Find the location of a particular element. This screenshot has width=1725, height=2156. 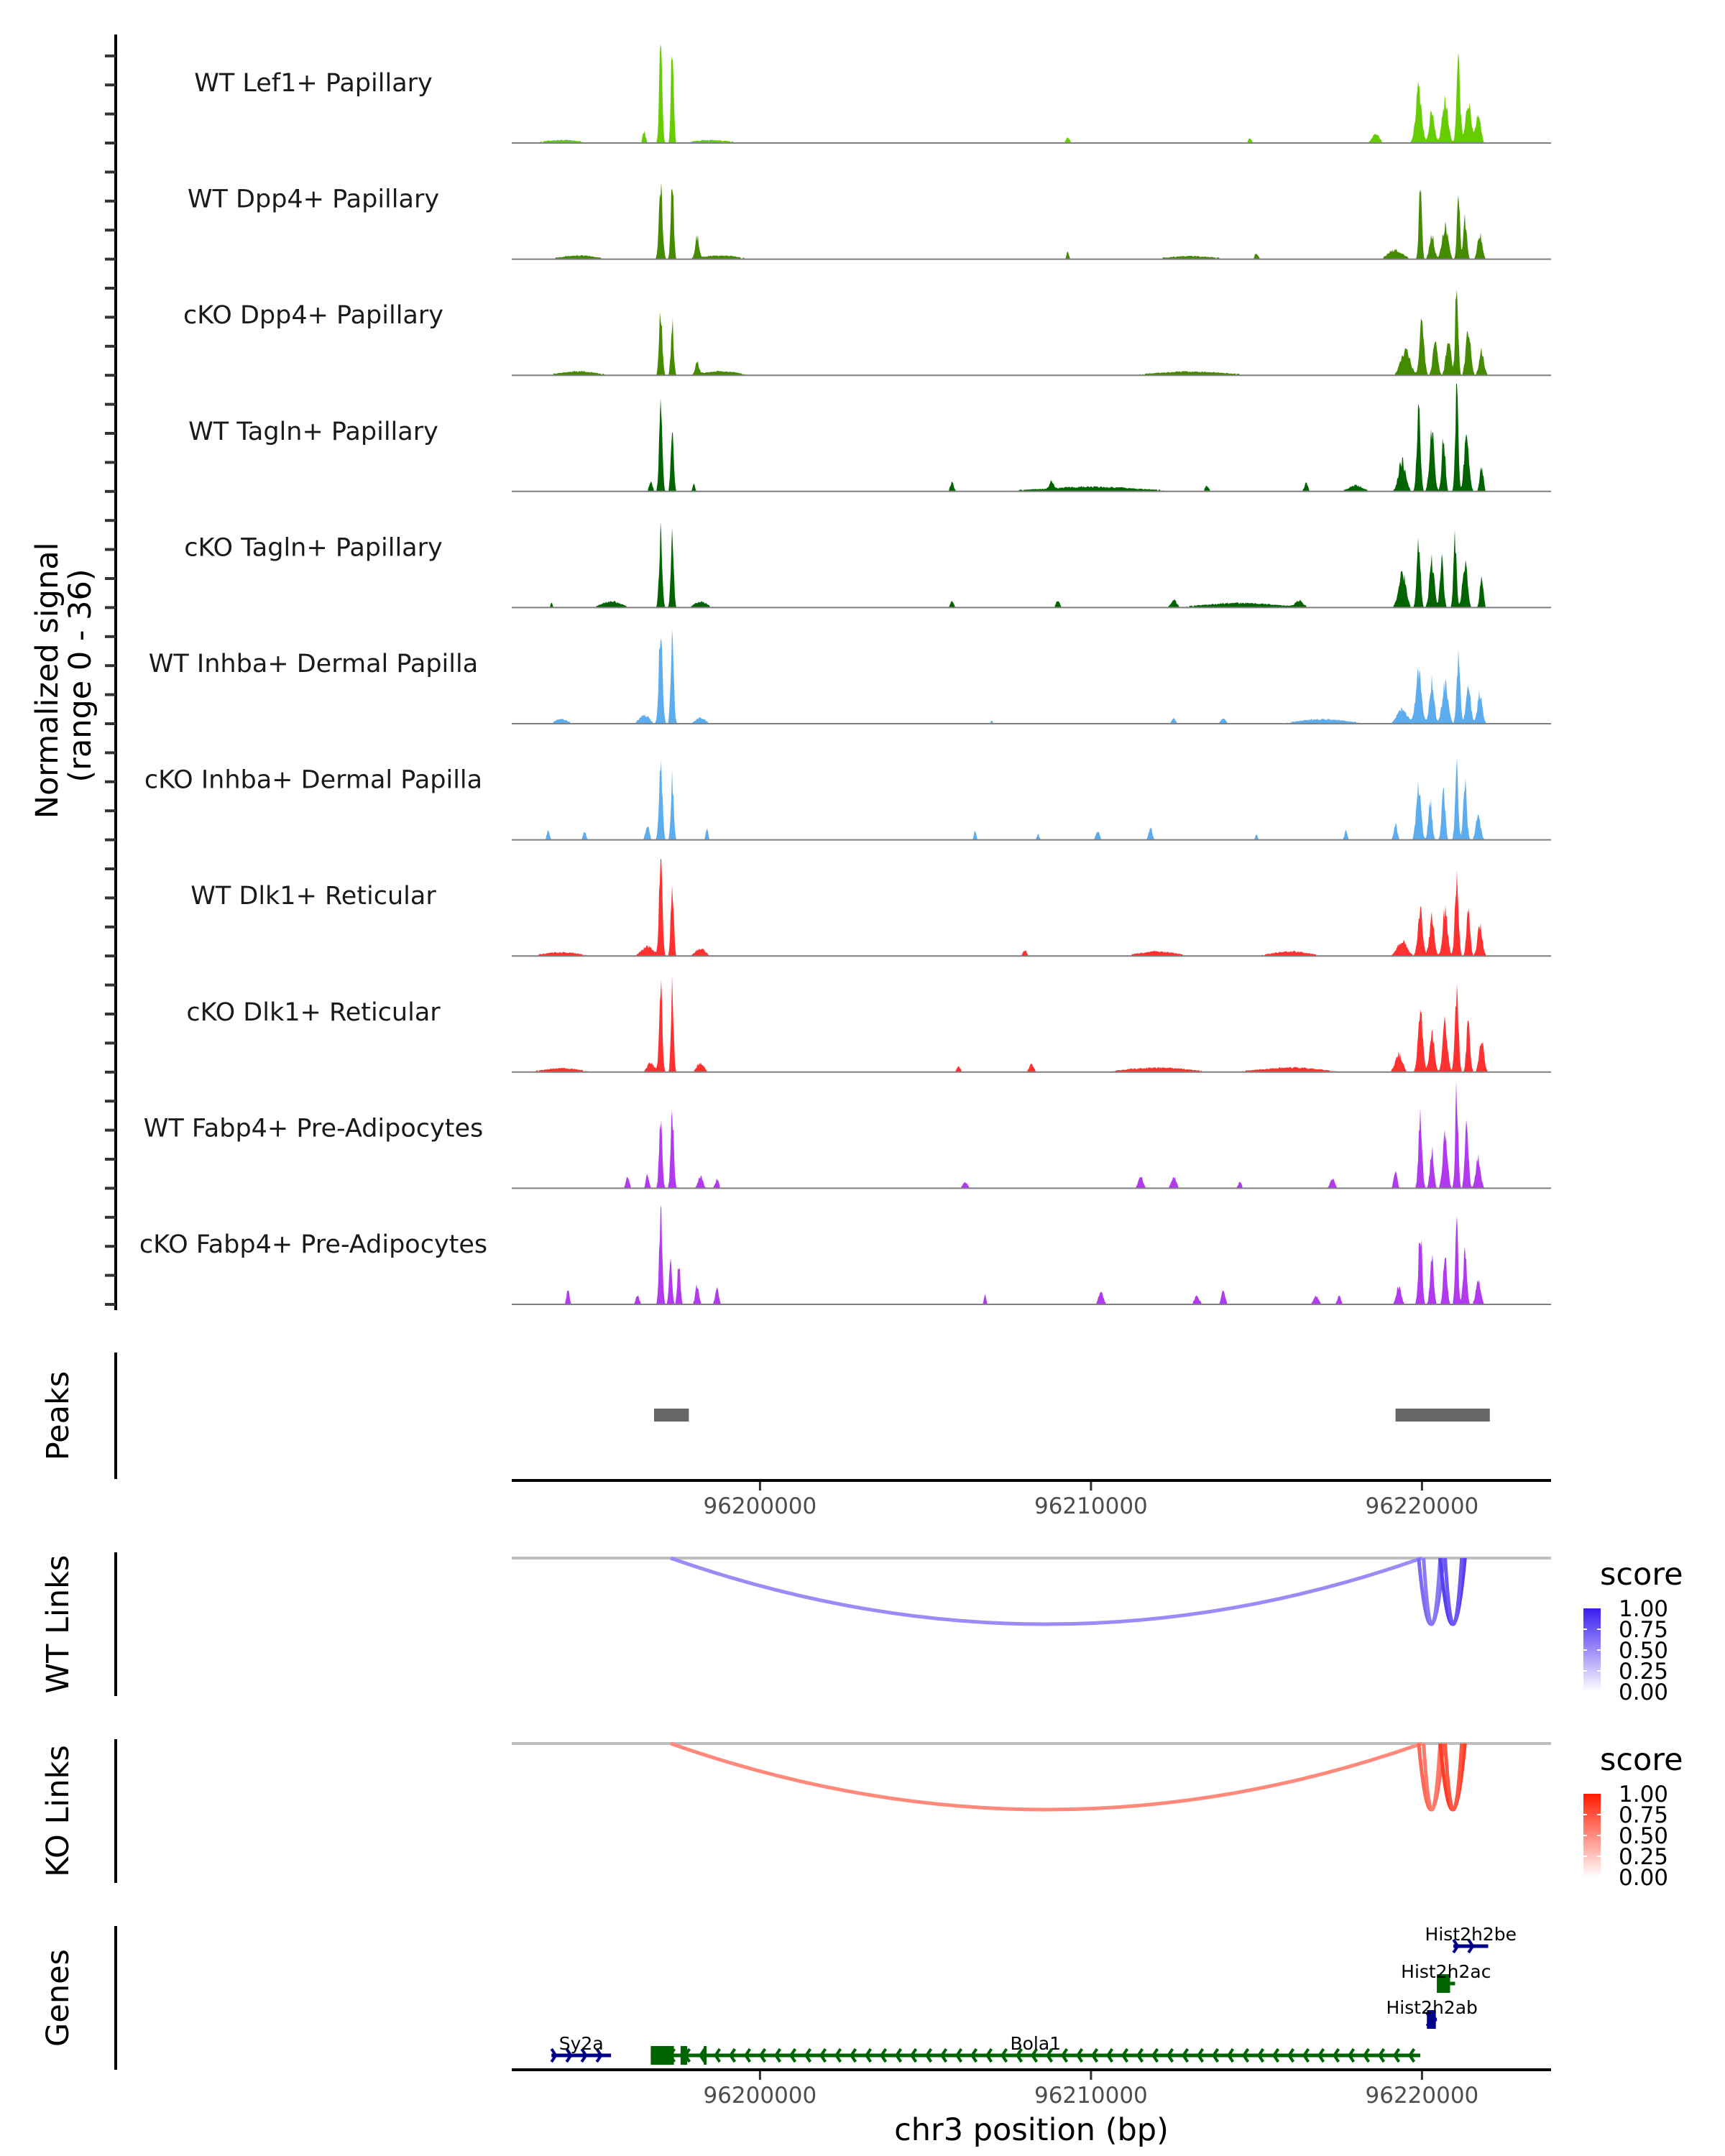

ko-links-panel: KO Links score 1.000.750.500.250.00 is located at coordinates (861, 1815).